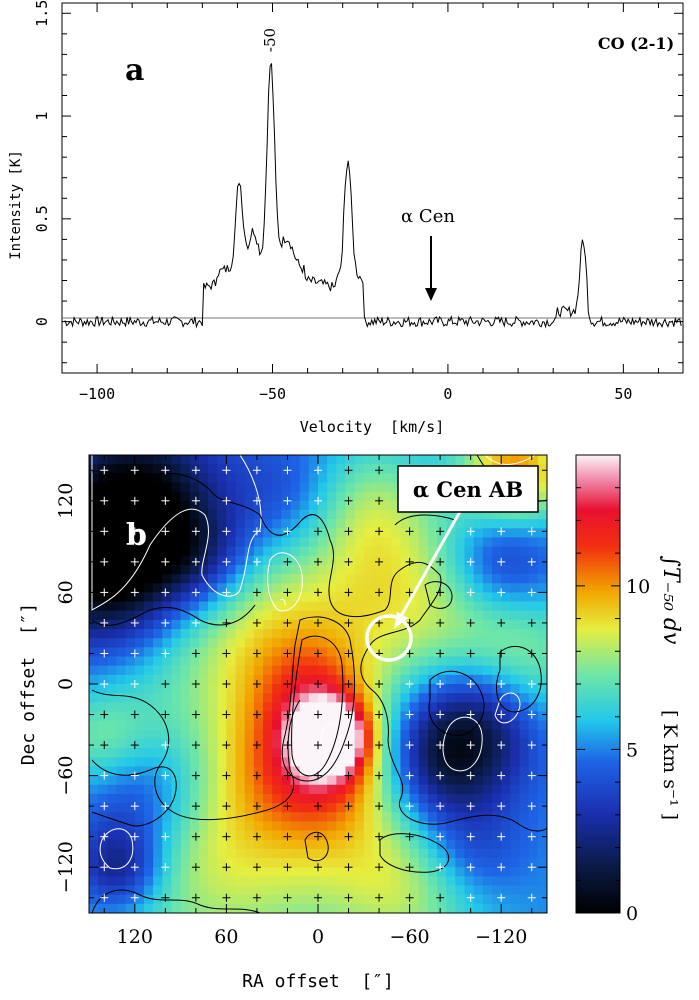 This screenshot has height=1000, width=699. Describe the element at coordinates (16, 205) in the screenshot. I see `spectrum-ylabel: Intensity [K]` at that location.